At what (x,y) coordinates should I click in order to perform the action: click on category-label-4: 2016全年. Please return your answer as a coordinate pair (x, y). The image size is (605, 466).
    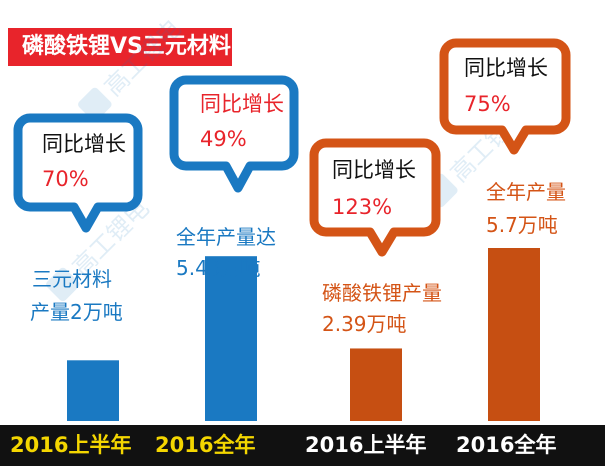
    Looking at the image, I should click on (506, 445).